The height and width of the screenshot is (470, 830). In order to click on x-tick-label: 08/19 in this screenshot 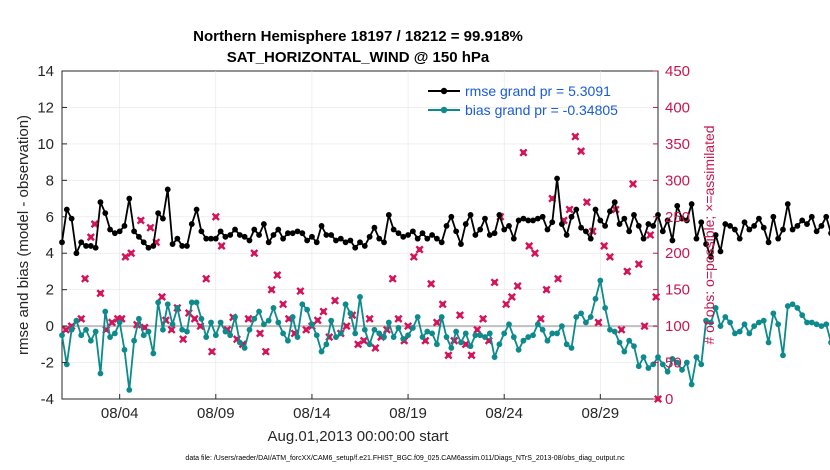, I will do `click(408, 413)`.